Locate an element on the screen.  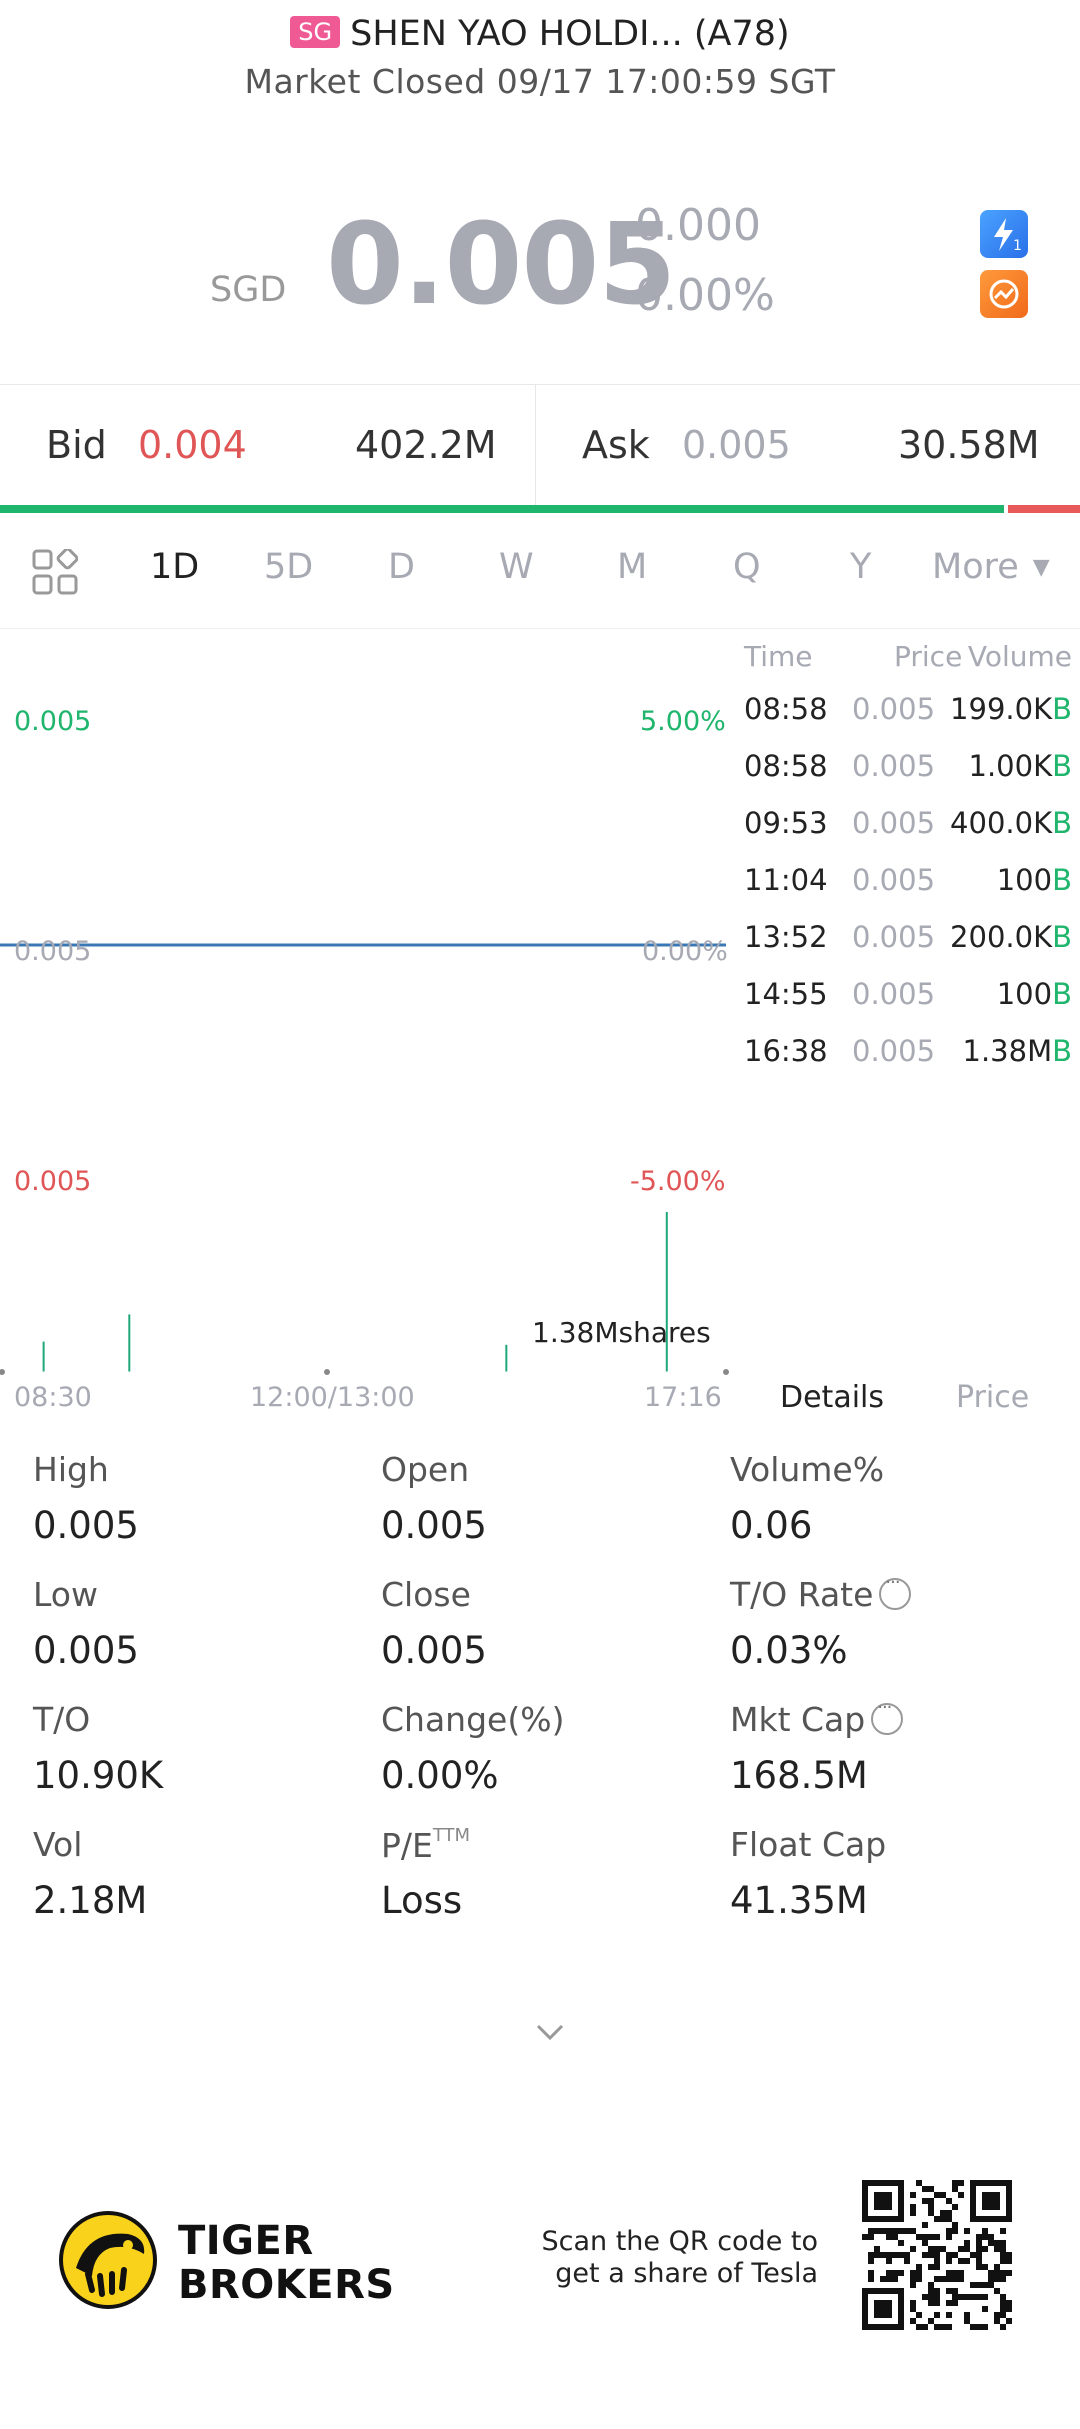
axis-dot-start is located at coordinates (2, 1372).